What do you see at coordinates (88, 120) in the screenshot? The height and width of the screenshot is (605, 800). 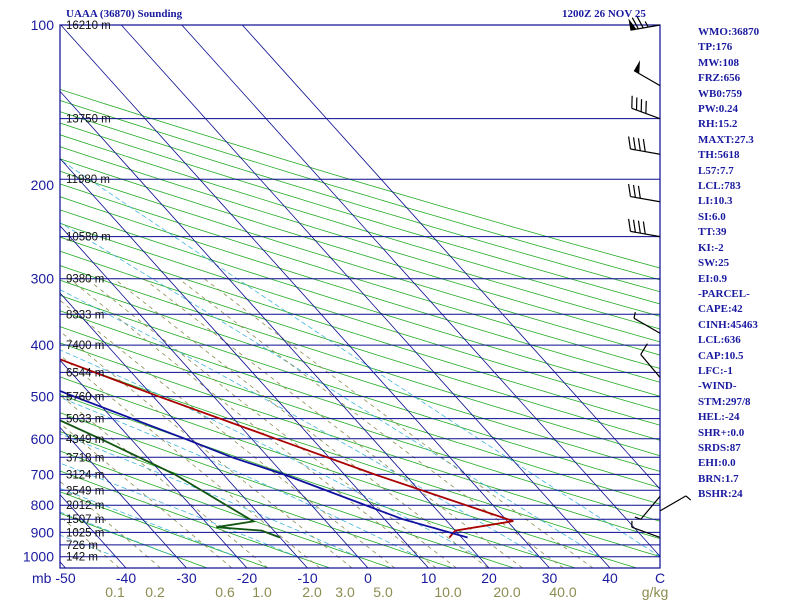 I see `height-label: 13750 m` at bounding box center [88, 120].